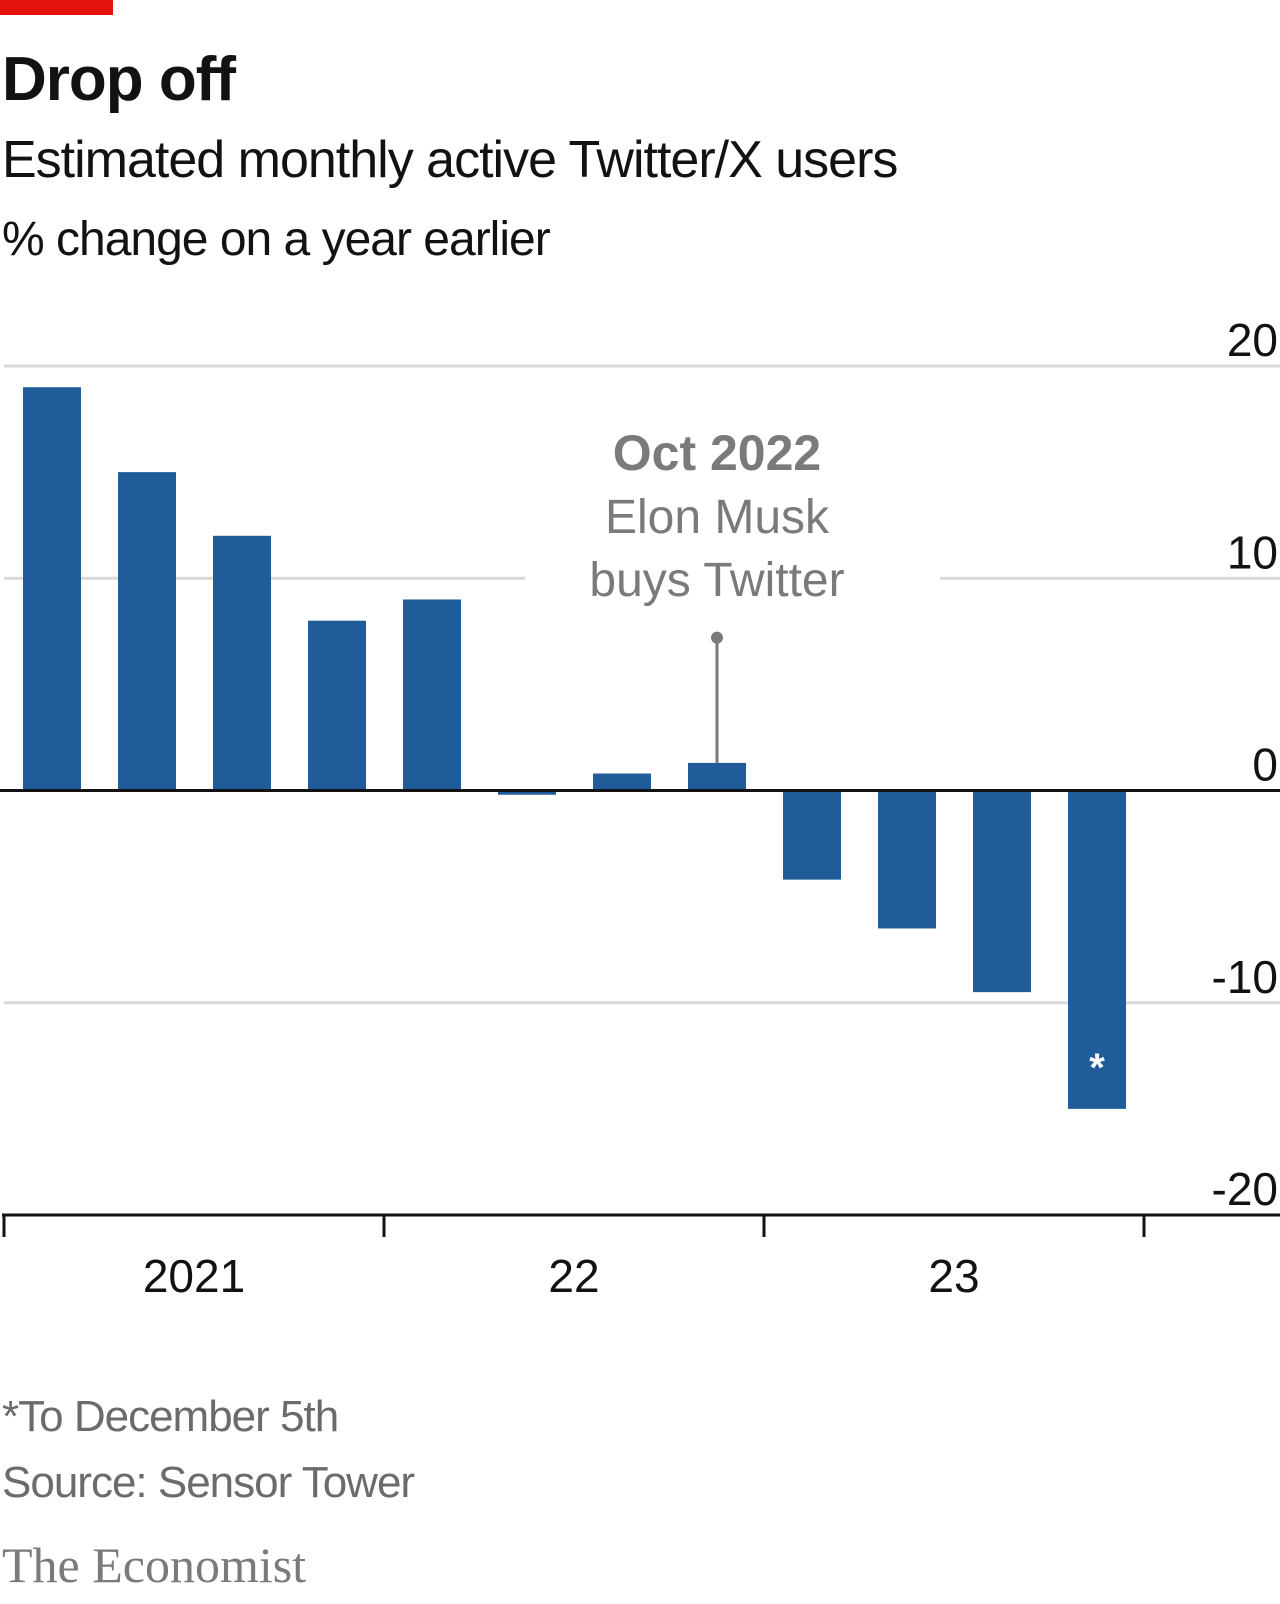 The width and height of the screenshot is (1280, 1604). What do you see at coordinates (527, 792) in the screenshot?
I see `bar-2022-q2` at bounding box center [527, 792].